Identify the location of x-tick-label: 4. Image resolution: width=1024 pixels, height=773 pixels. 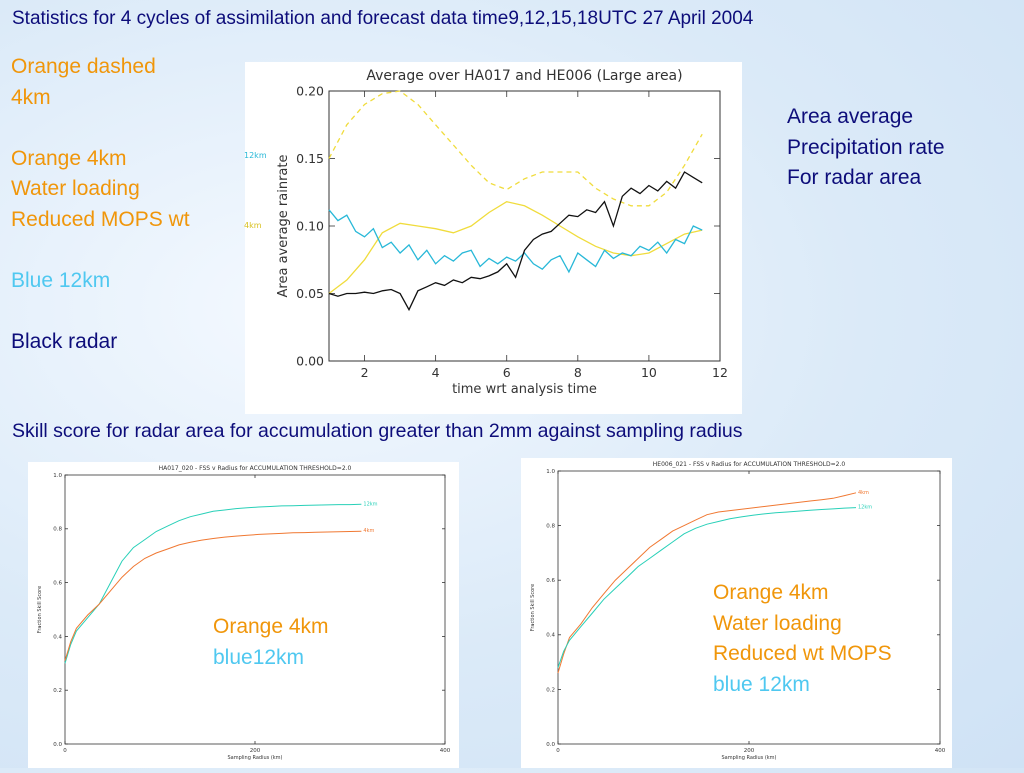
(436, 372).